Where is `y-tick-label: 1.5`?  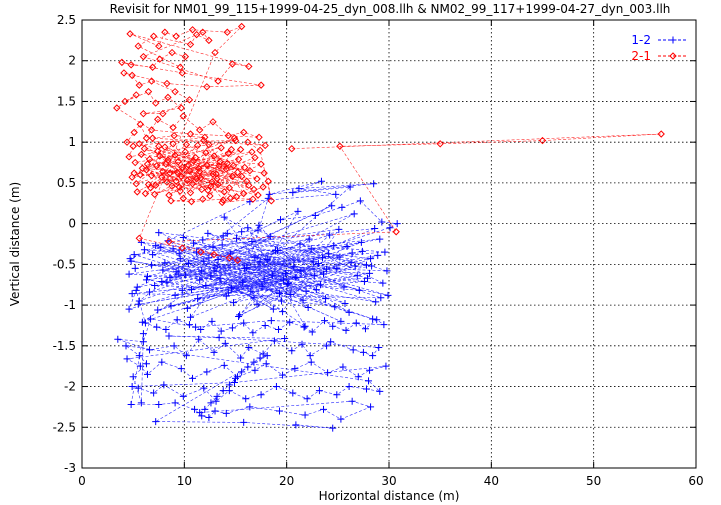 y-tick-label: 1.5 is located at coordinates (66, 101).